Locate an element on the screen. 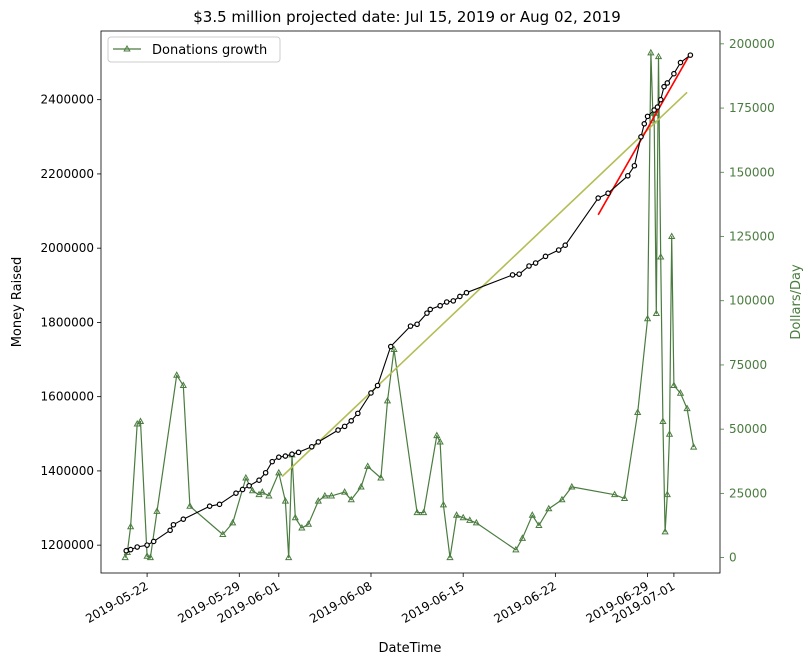  y-left-tick-label: 2000000 is located at coordinates (67, 248).